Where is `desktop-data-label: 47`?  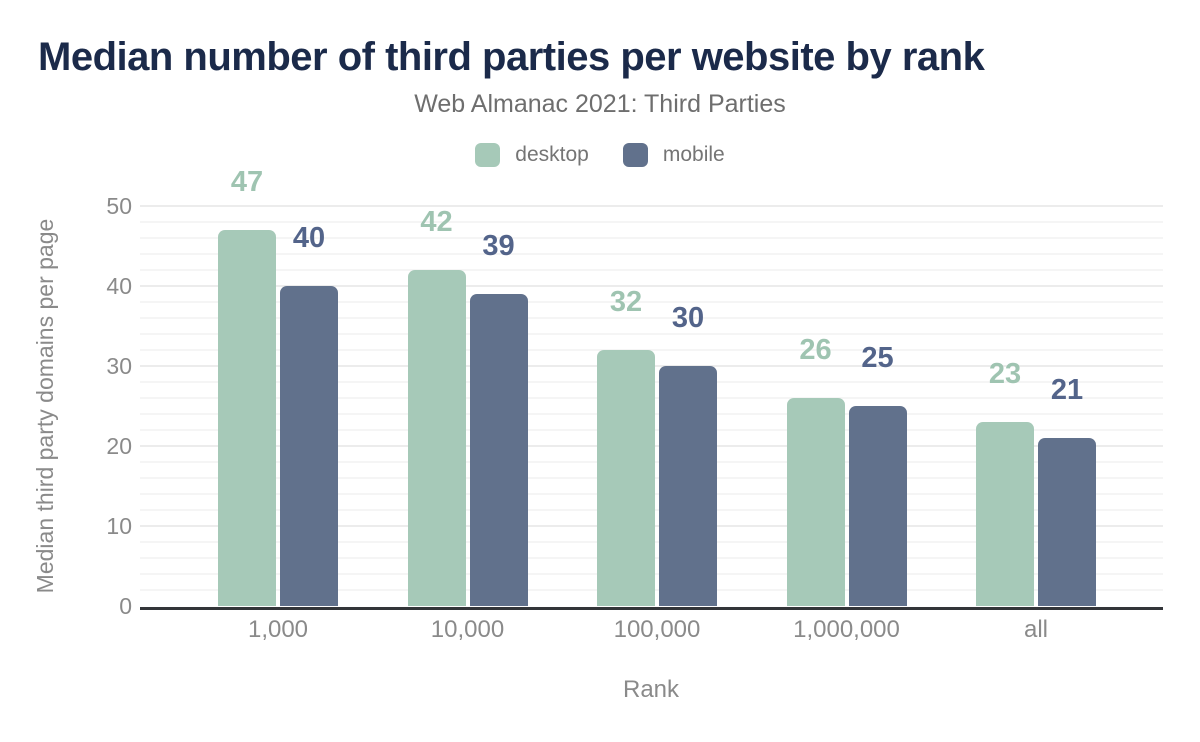 desktop-data-label: 47 is located at coordinates (247, 182).